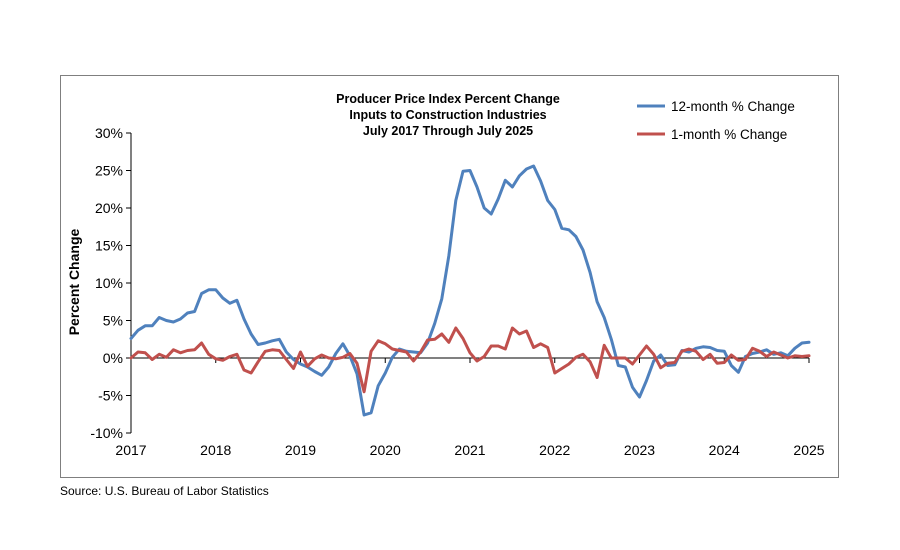  I want to click on chart-title-line-3: July 2017 Through July 2025, so click(448, 131).